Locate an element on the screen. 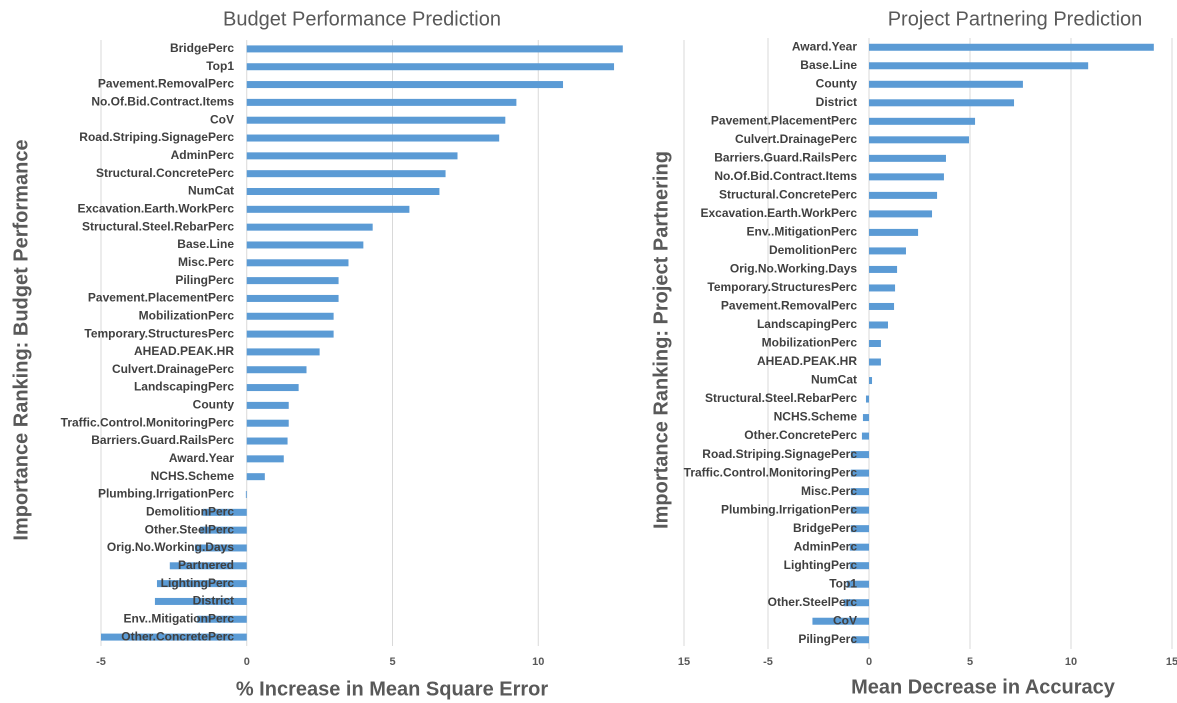 Image resolution: width=1177 pixels, height=703 pixels. category-label: Structural.ConcretePerc is located at coordinates (165, 173).